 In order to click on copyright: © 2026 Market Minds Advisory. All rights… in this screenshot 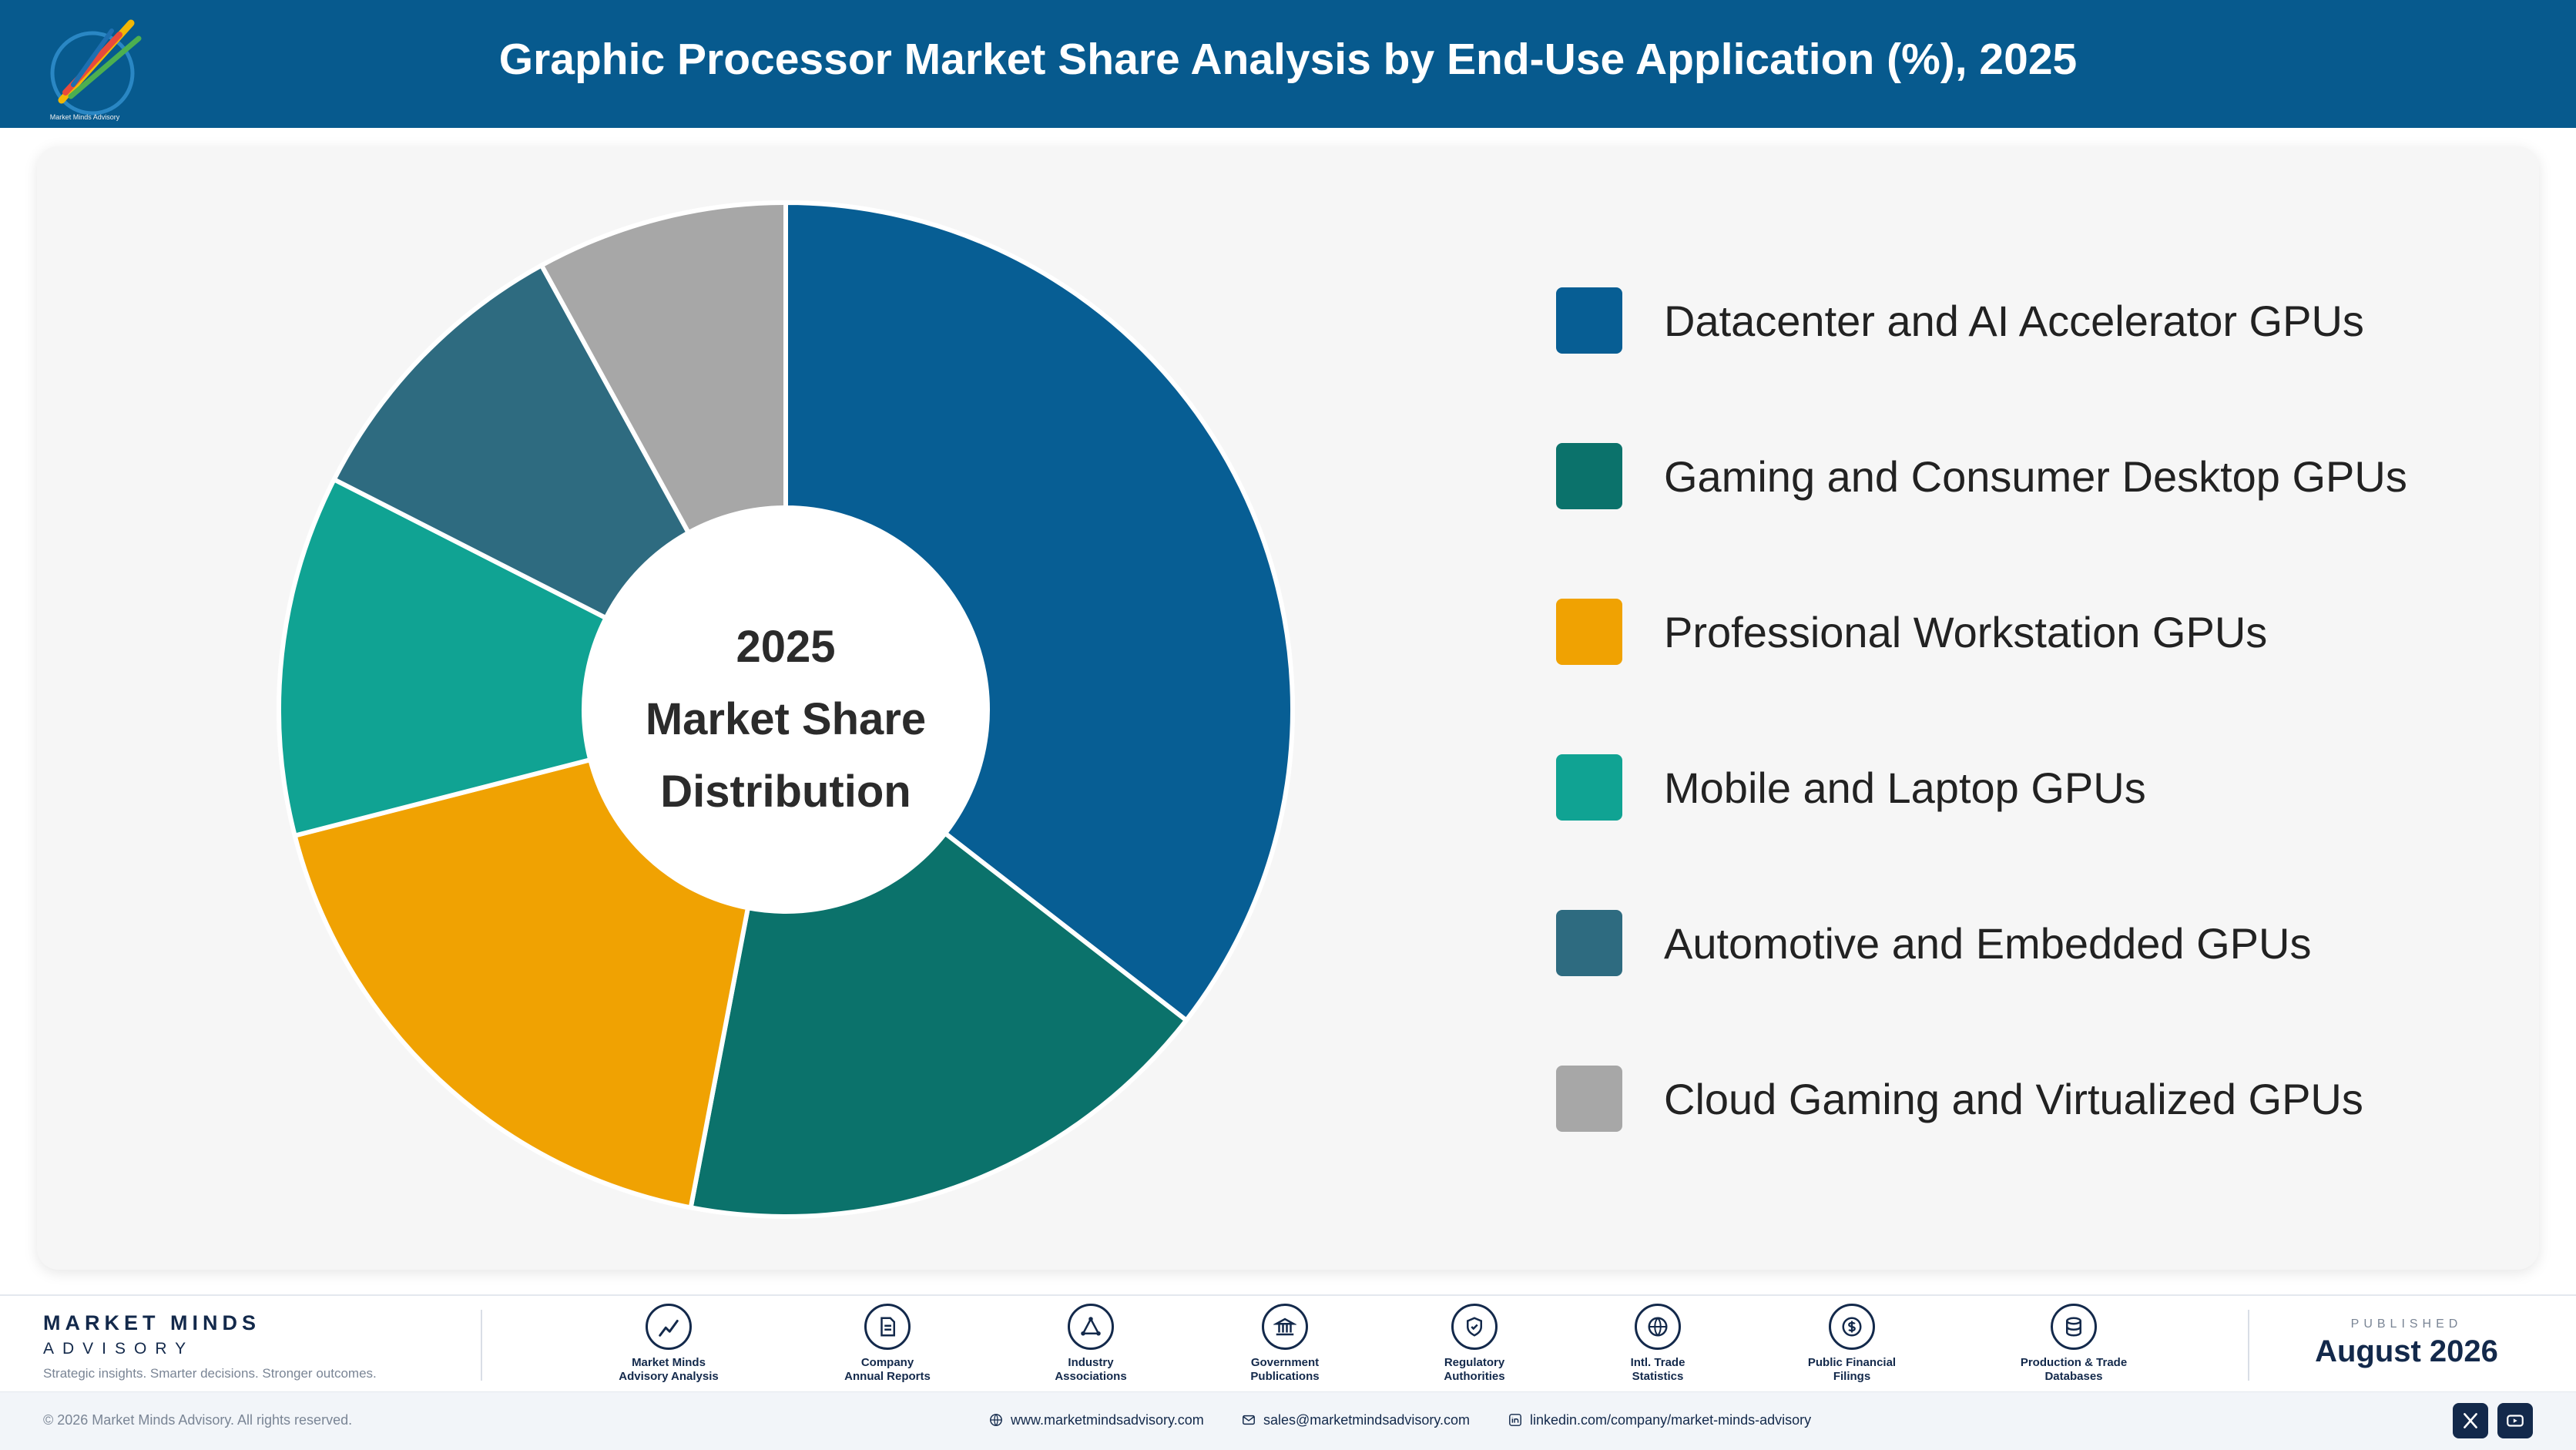, I will do `click(198, 1420)`.